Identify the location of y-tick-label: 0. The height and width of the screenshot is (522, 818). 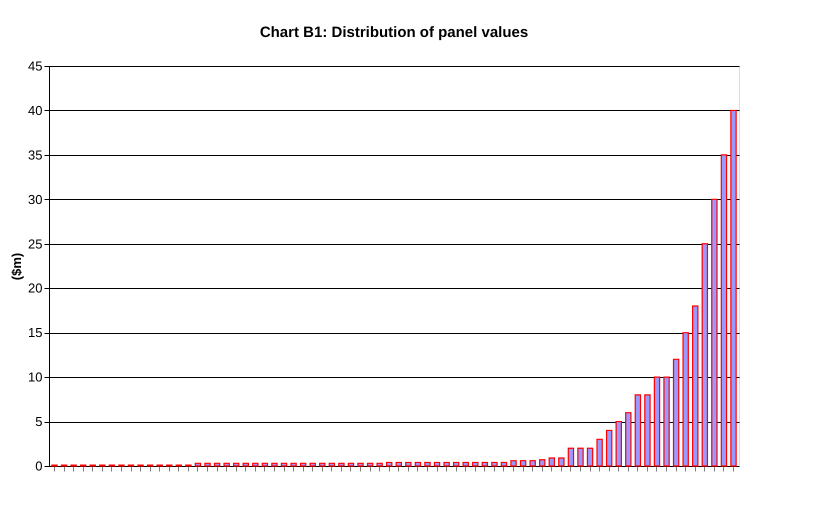
(38, 466).